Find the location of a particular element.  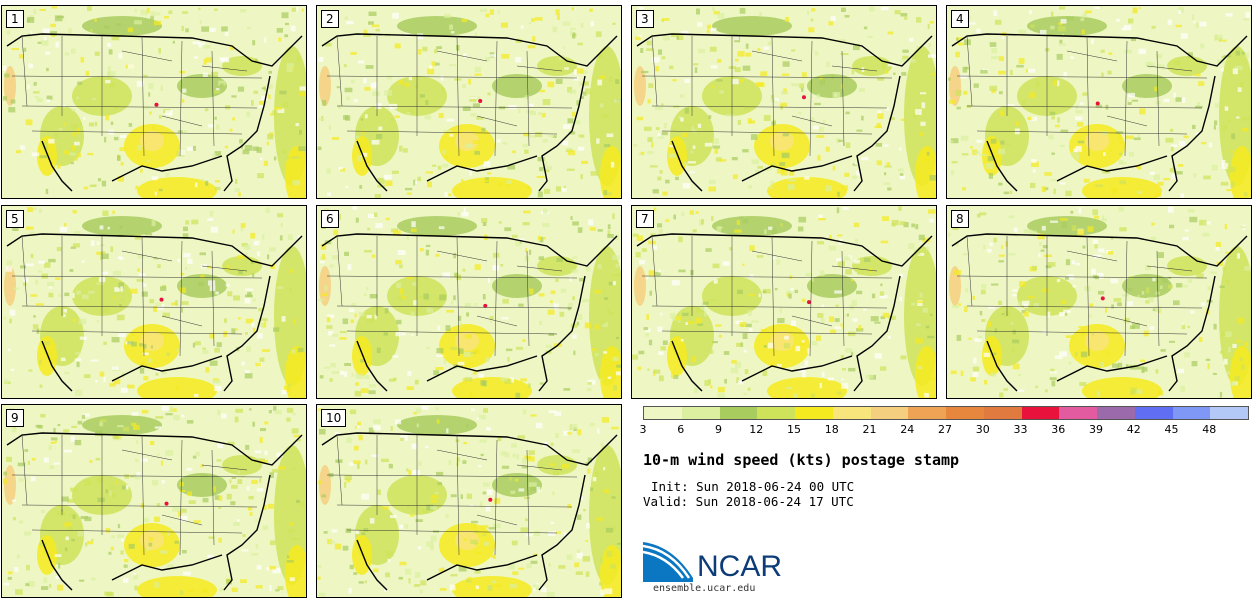

map-panel-7: 7 is located at coordinates (784, 302).